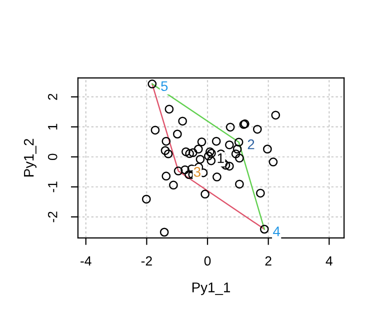 This screenshot has height=336, width=384. What do you see at coordinates (146, 261) in the screenshot?
I see `x-tick-label: -2` at bounding box center [146, 261].